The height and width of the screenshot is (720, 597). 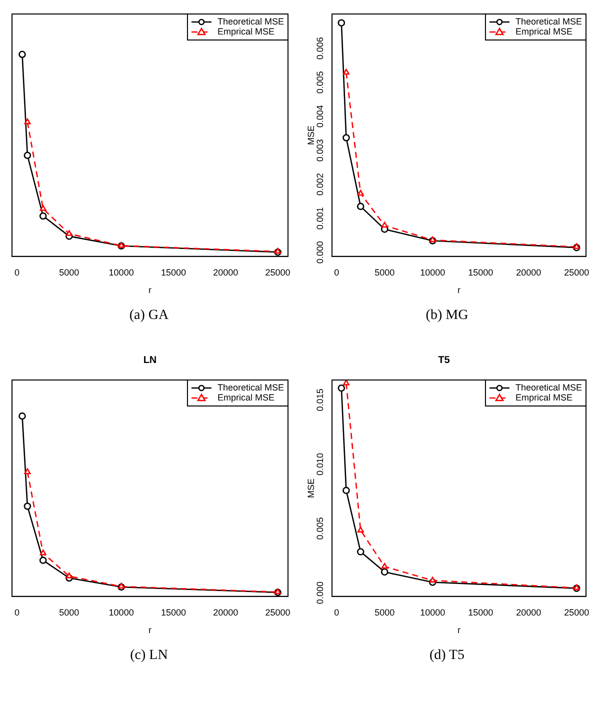 What do you see at coordinates (319, 116) in the screenshot?
I see `y-tick-label: 0.004` at bounding box center [319, 116].